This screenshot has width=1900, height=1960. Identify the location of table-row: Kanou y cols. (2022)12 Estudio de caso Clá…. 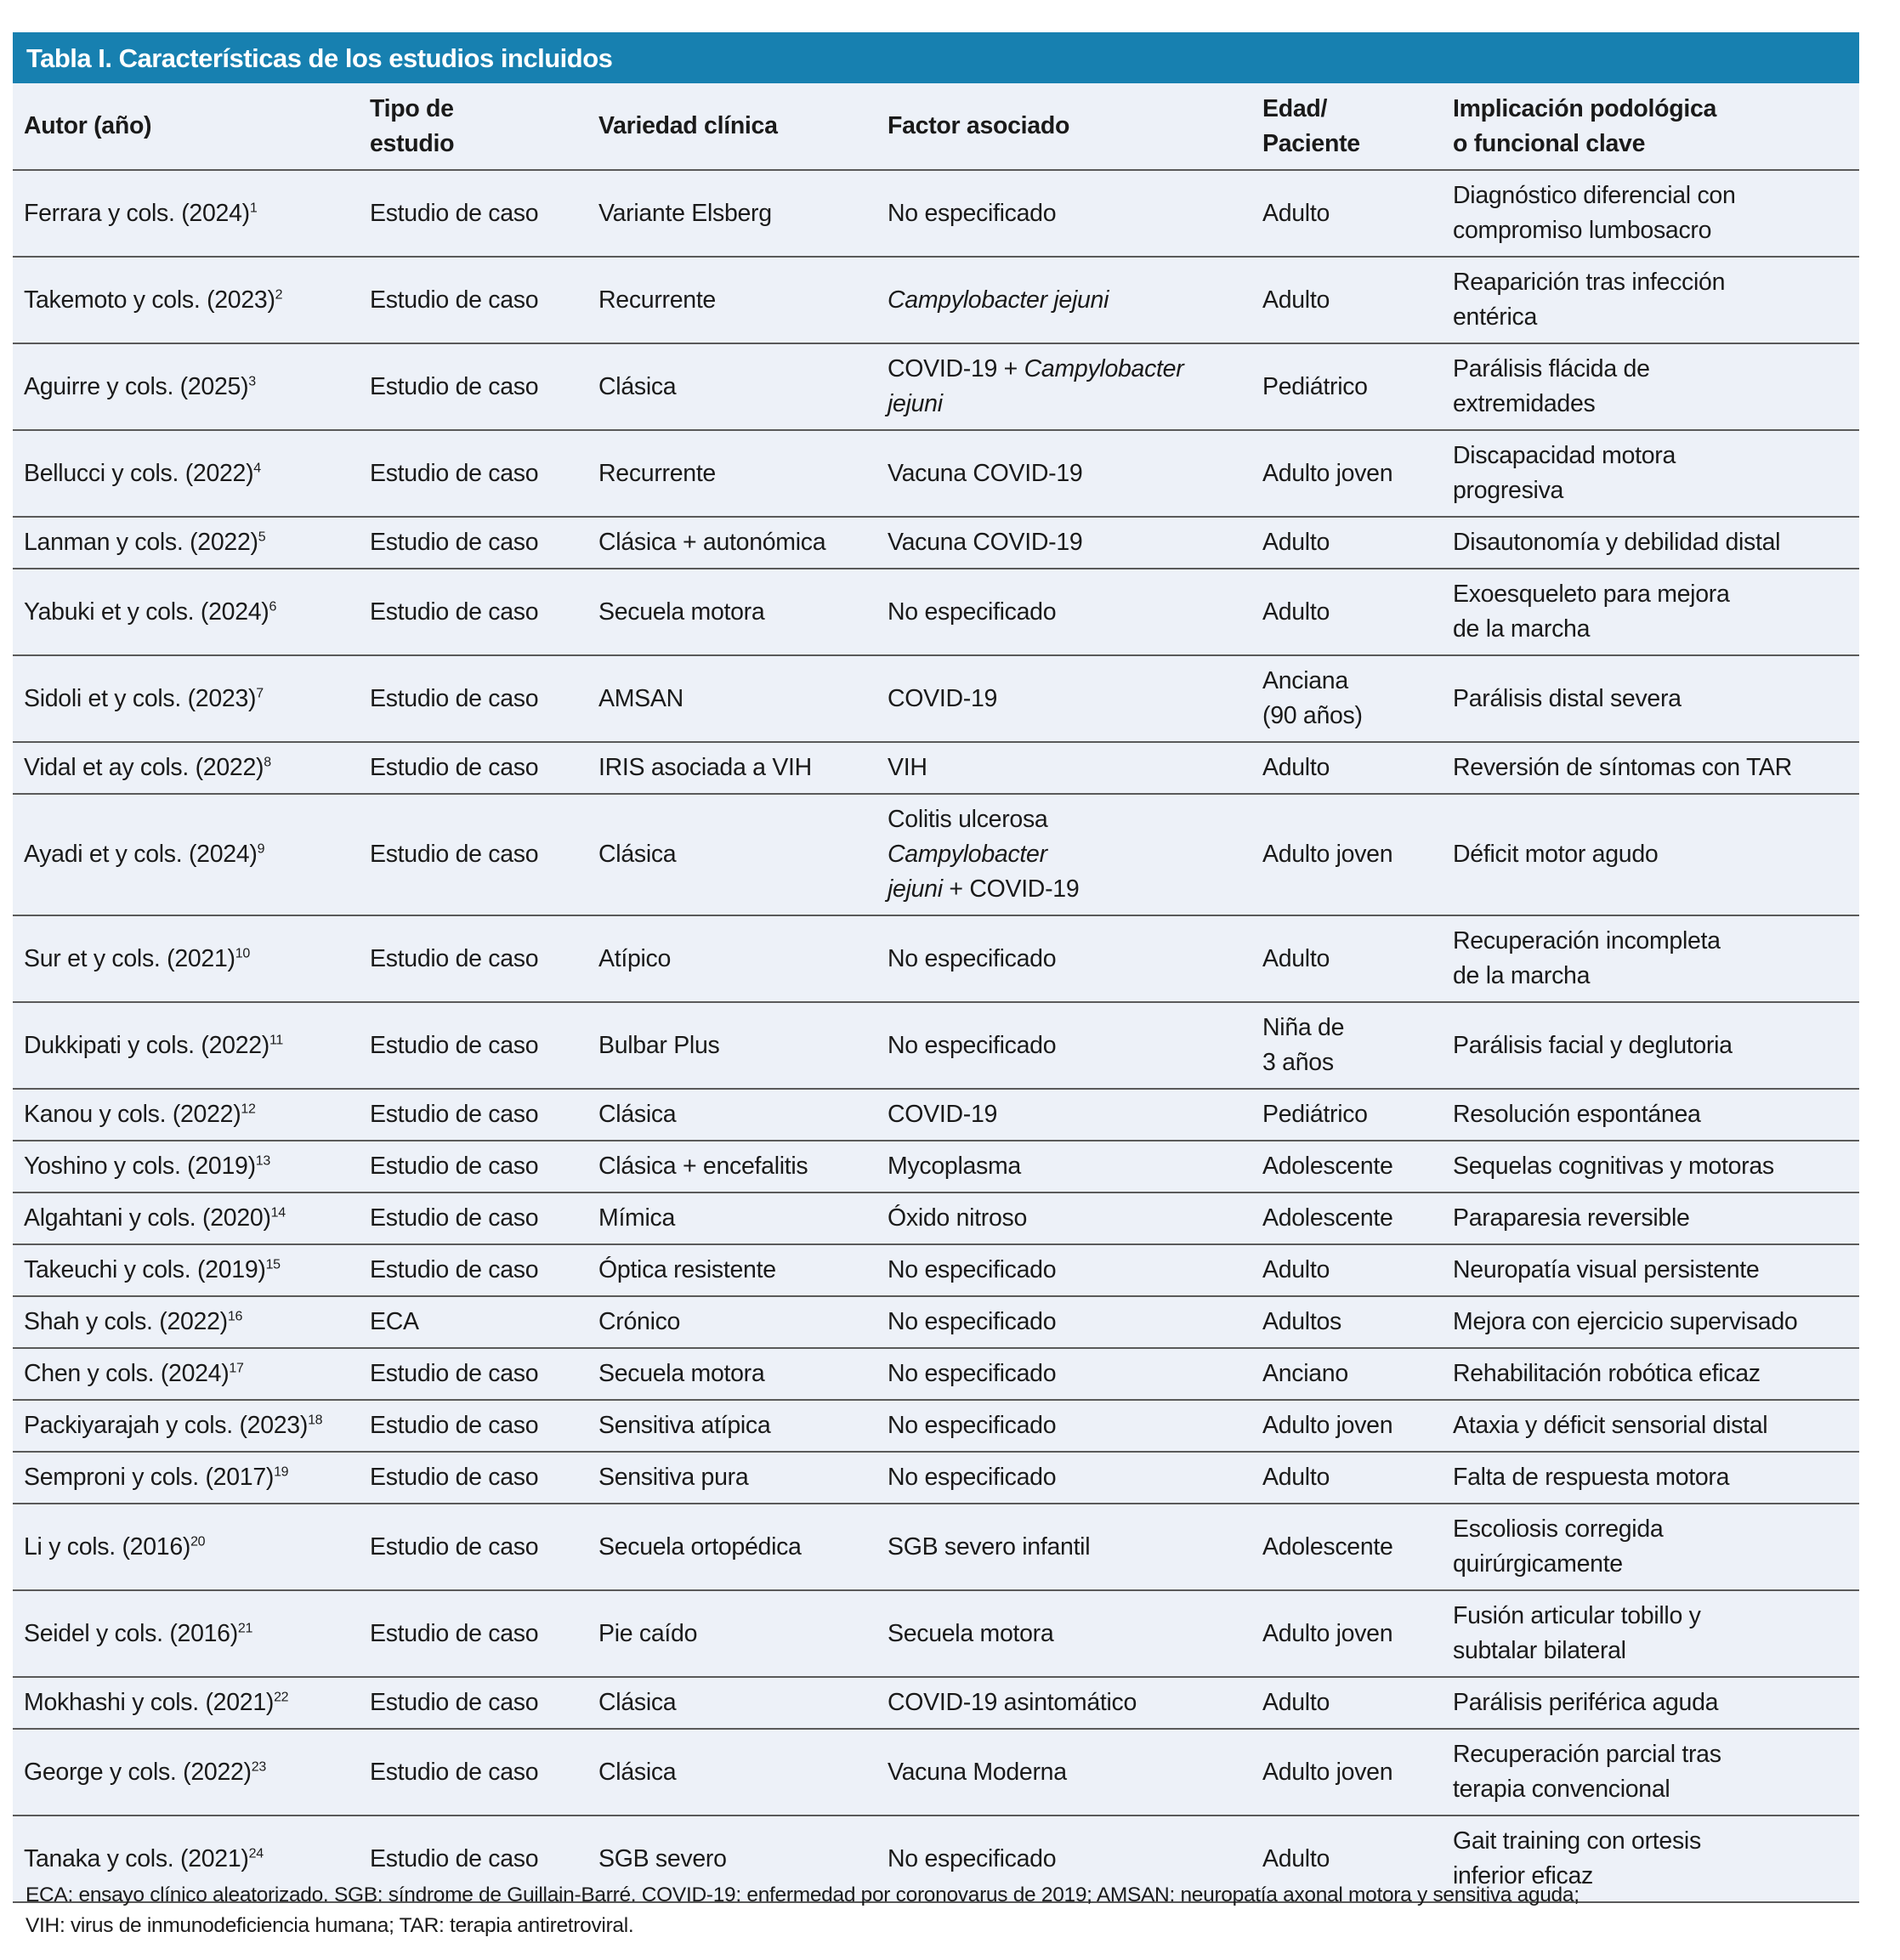
(936, 1115).